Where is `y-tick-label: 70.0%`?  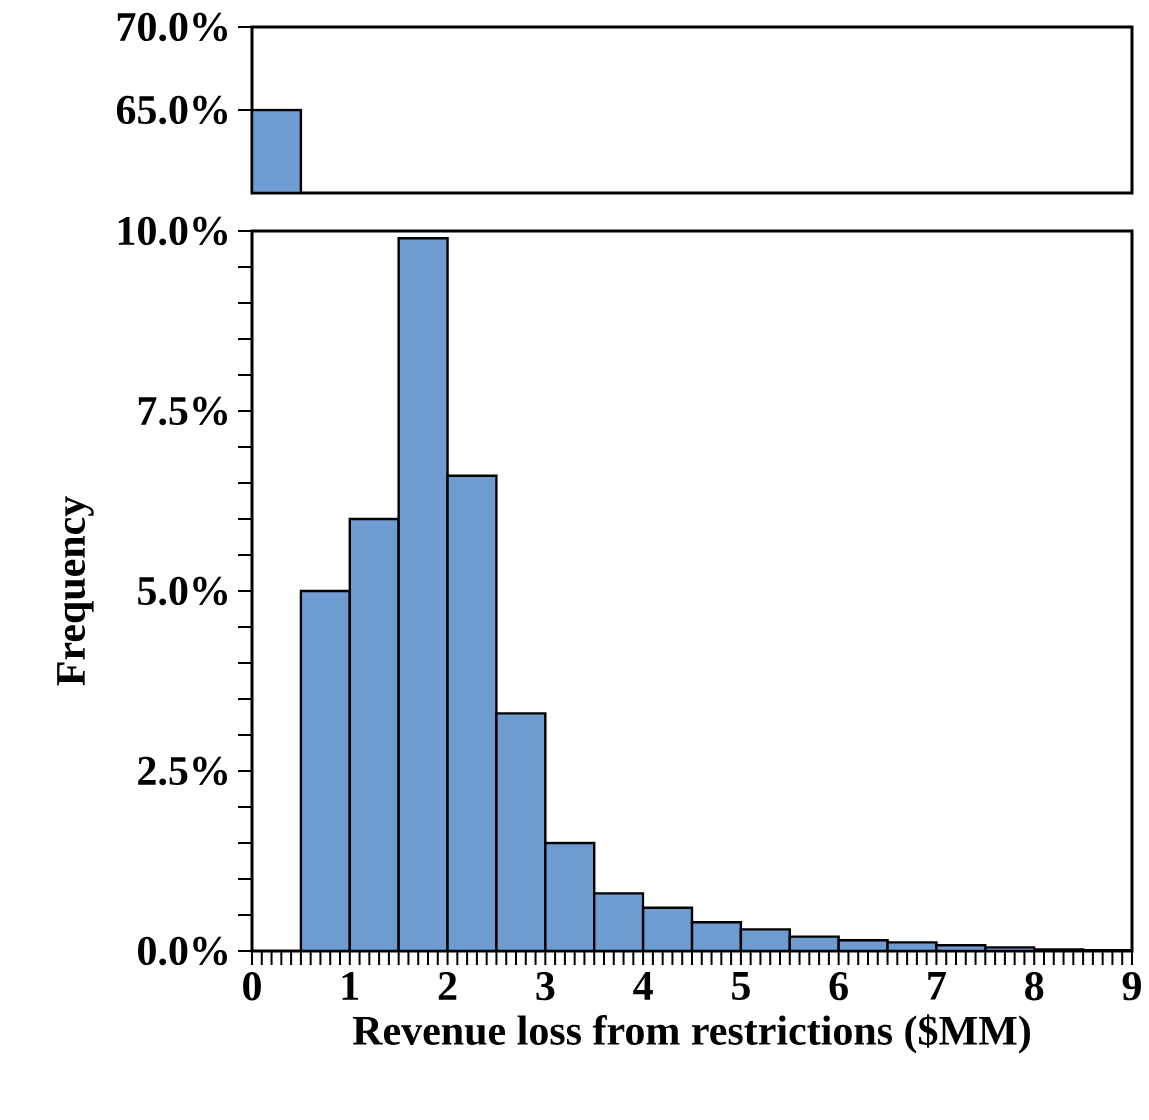
y-tick-label: 70.0% is located at coordinates (172, 27).